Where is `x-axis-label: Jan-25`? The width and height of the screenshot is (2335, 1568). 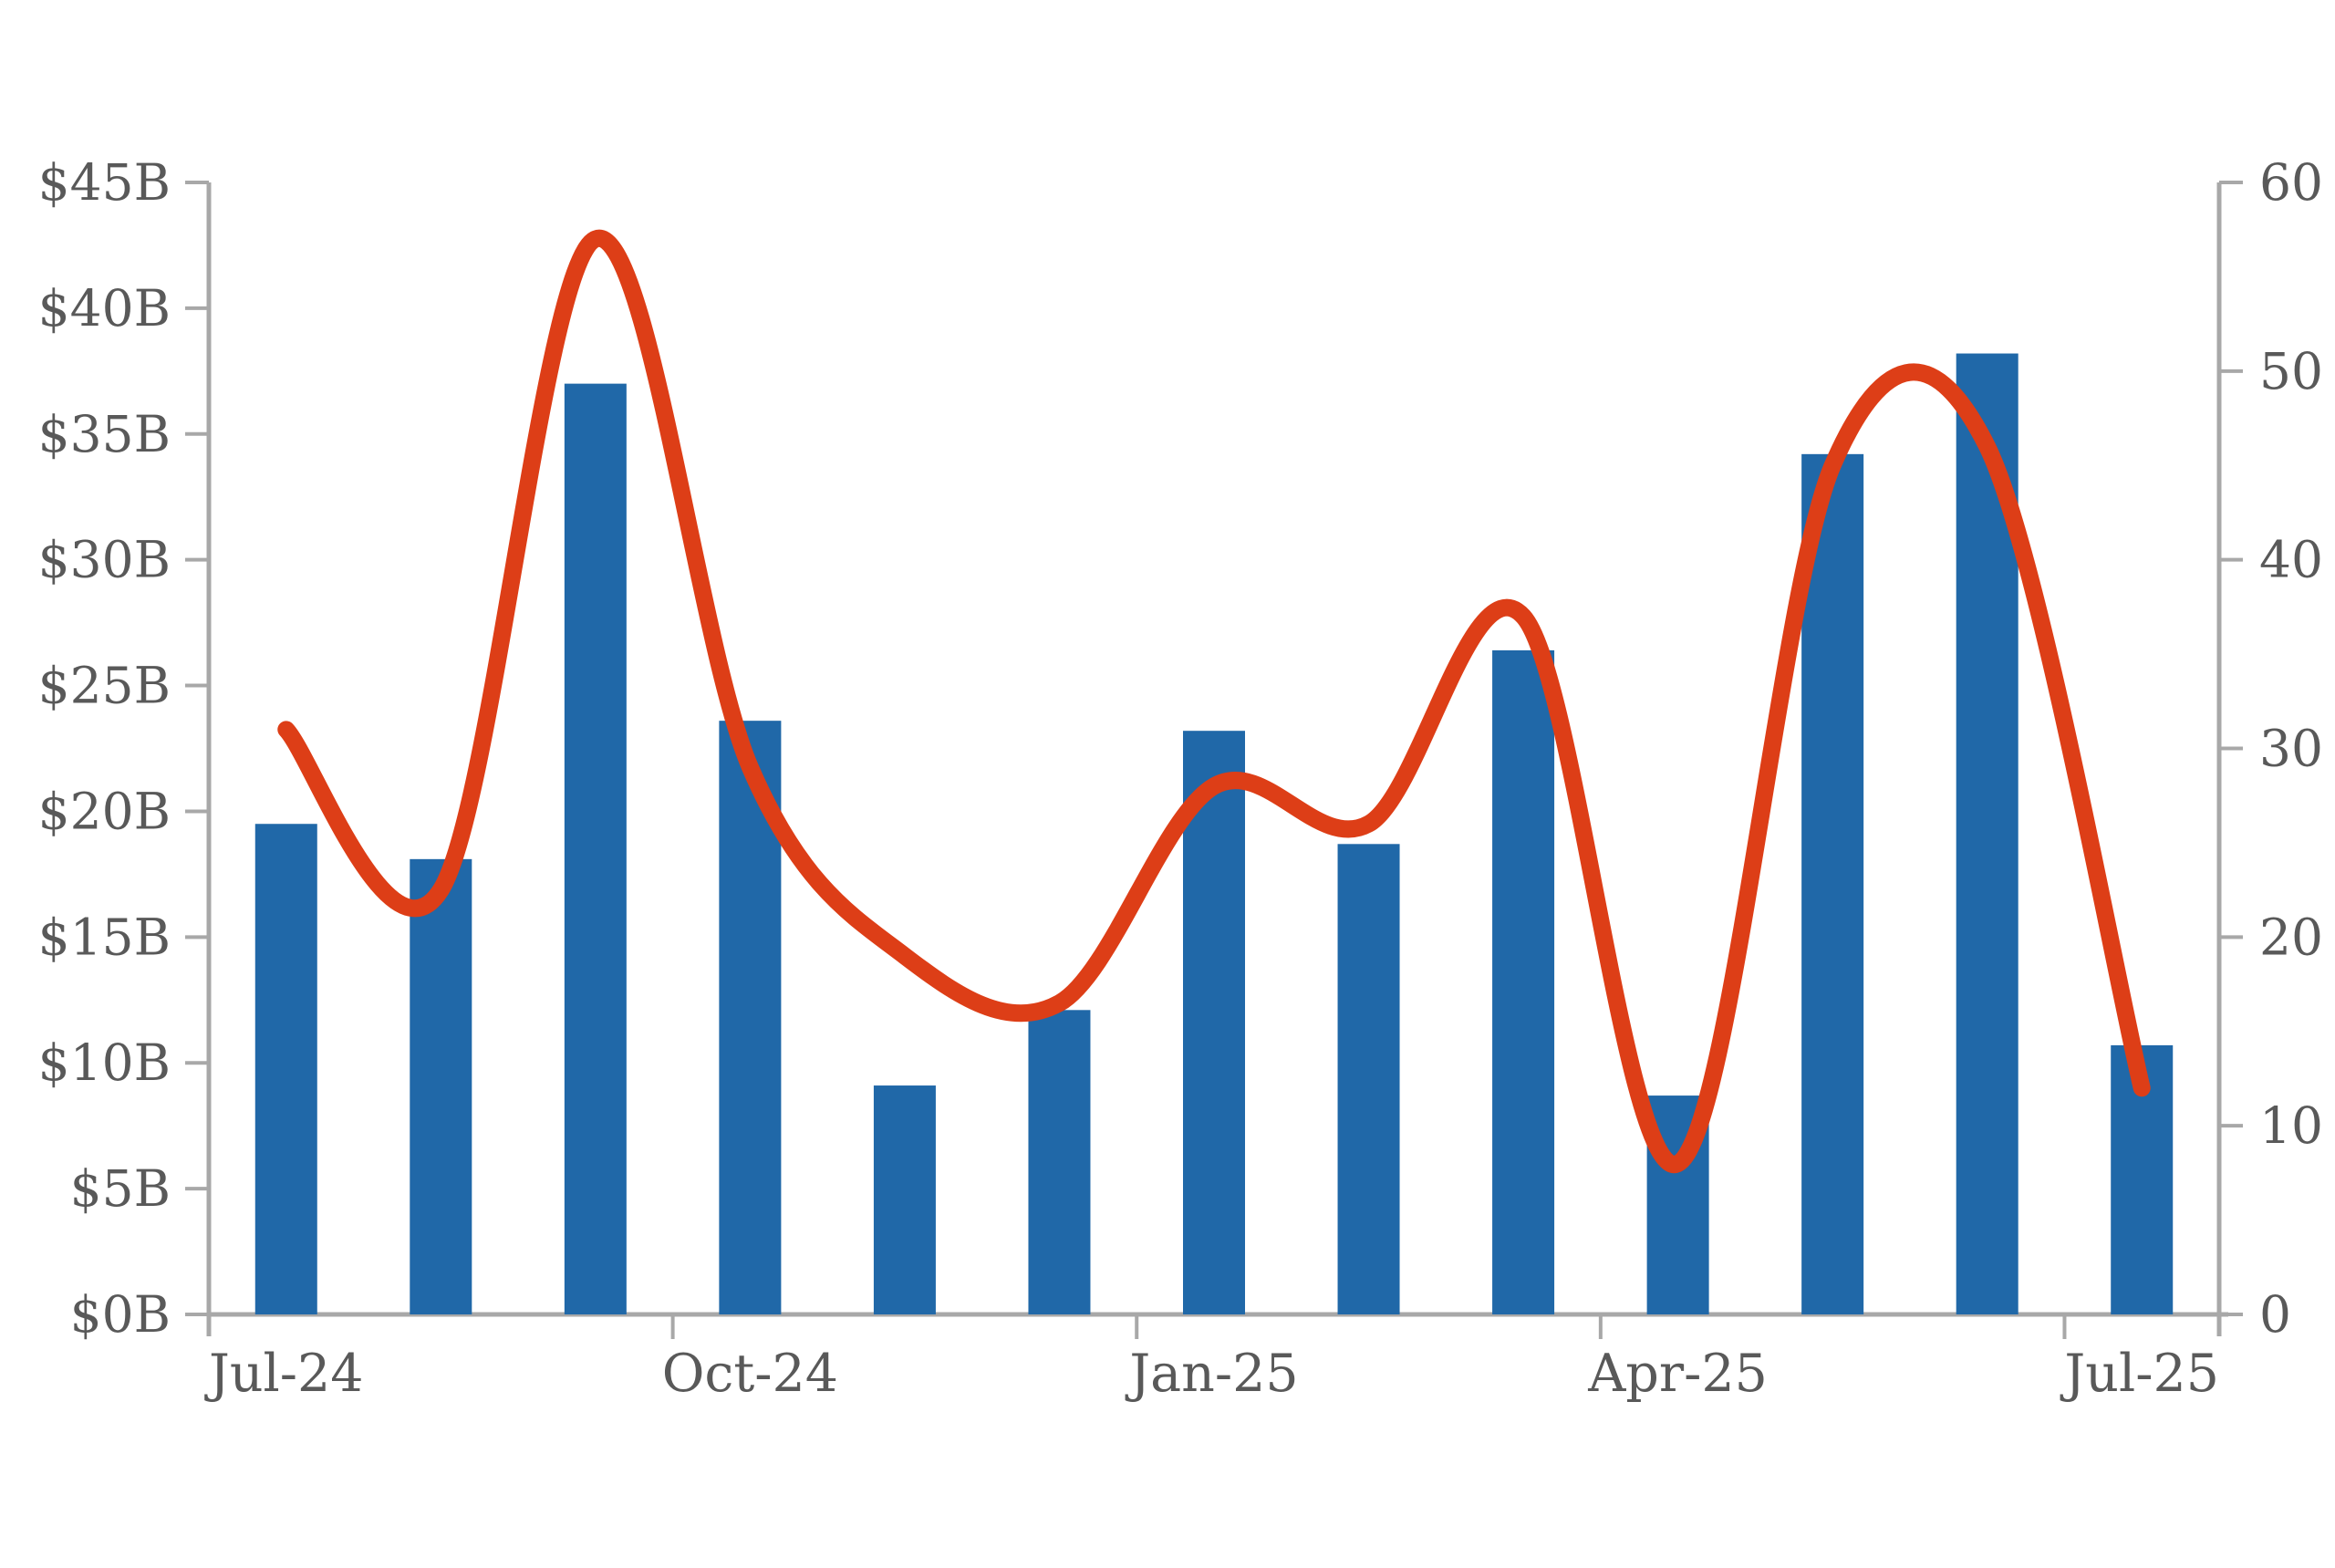
x-axis-label: Jan-25 is located at coordinates (1212, 1374).